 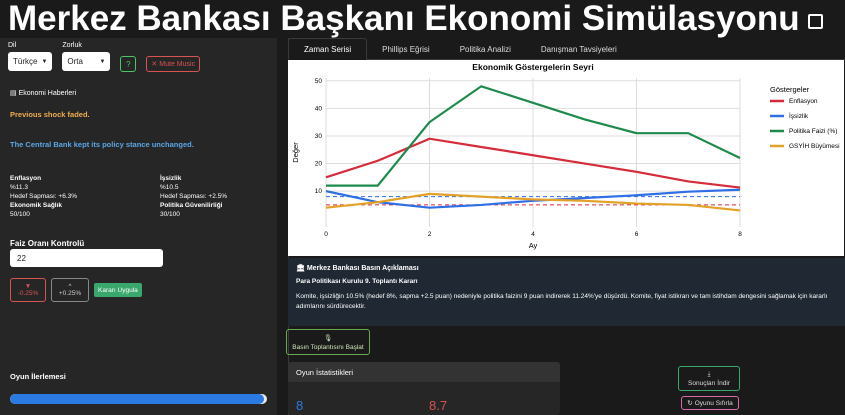 I want to click on legend-label: Politika Faizi (%), so click(x=813, y=131).